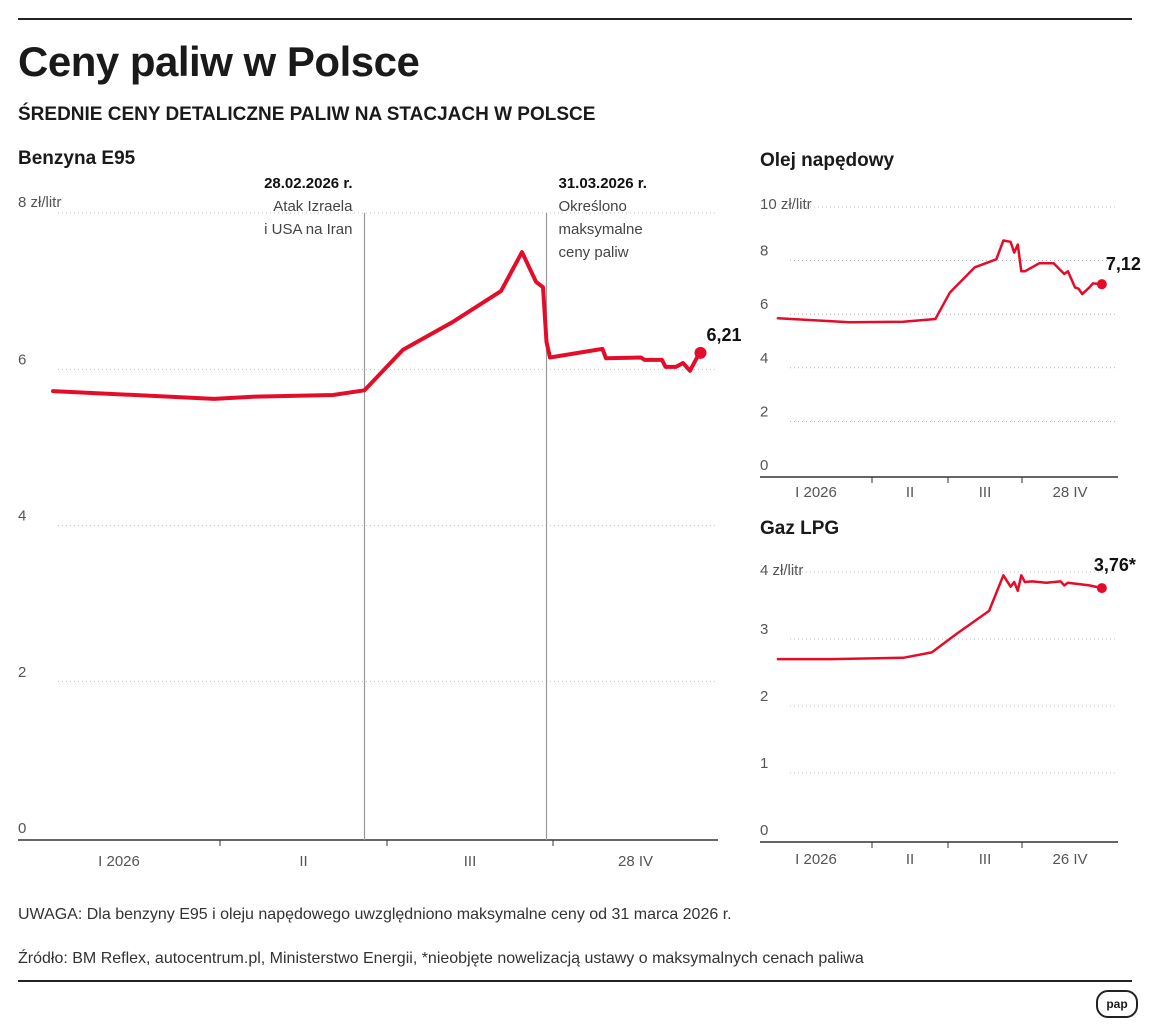  I want to click on benzyna-unit-label: 8 zł/litr, so click(39, 202).